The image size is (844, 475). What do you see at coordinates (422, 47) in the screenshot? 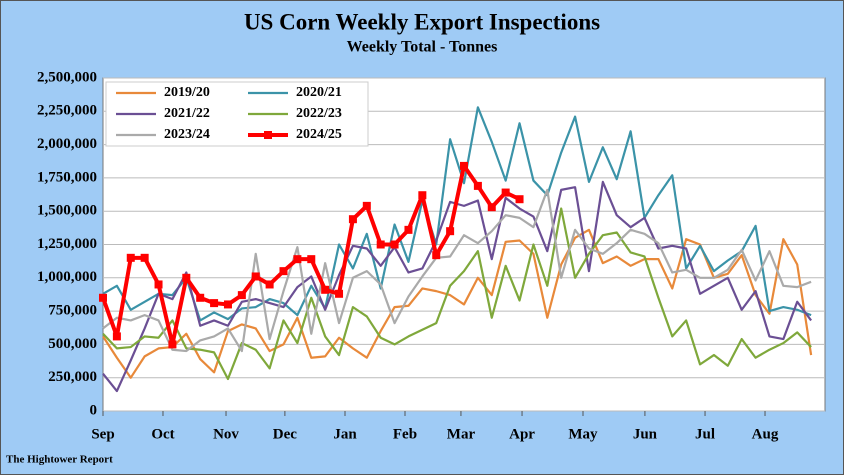
I see `chart-subtitle: Weekly Total - Tonnes` at bounding box center [422, 47].